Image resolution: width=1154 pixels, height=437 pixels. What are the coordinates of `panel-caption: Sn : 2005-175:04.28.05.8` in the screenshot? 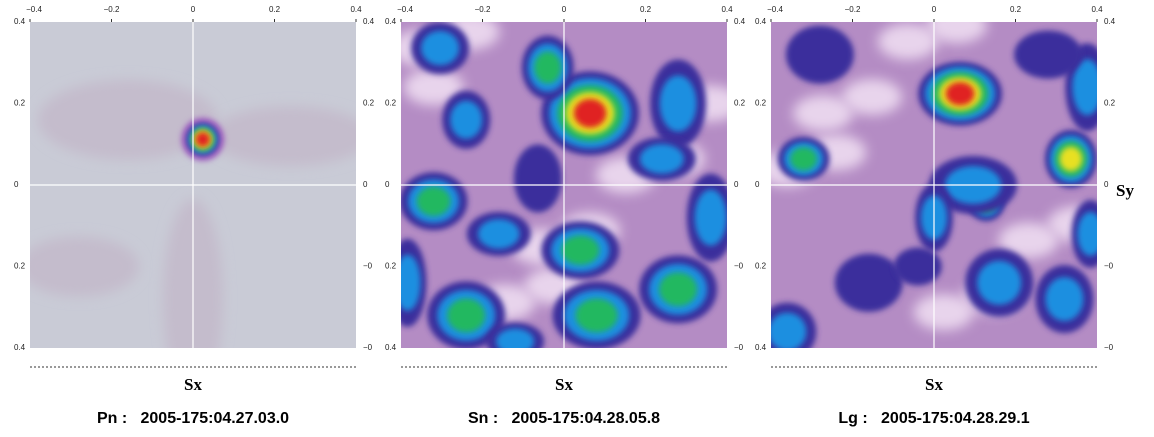 It's located at (564, 418).